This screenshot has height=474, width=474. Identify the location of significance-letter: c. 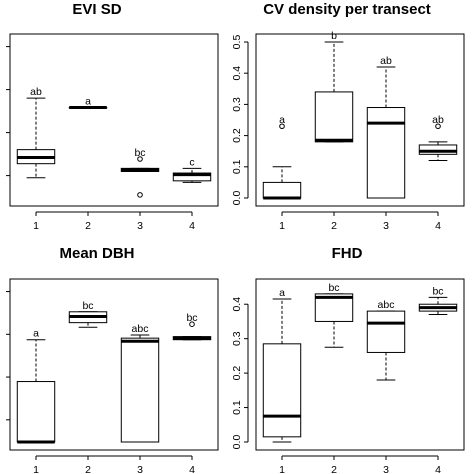
(191, 162).